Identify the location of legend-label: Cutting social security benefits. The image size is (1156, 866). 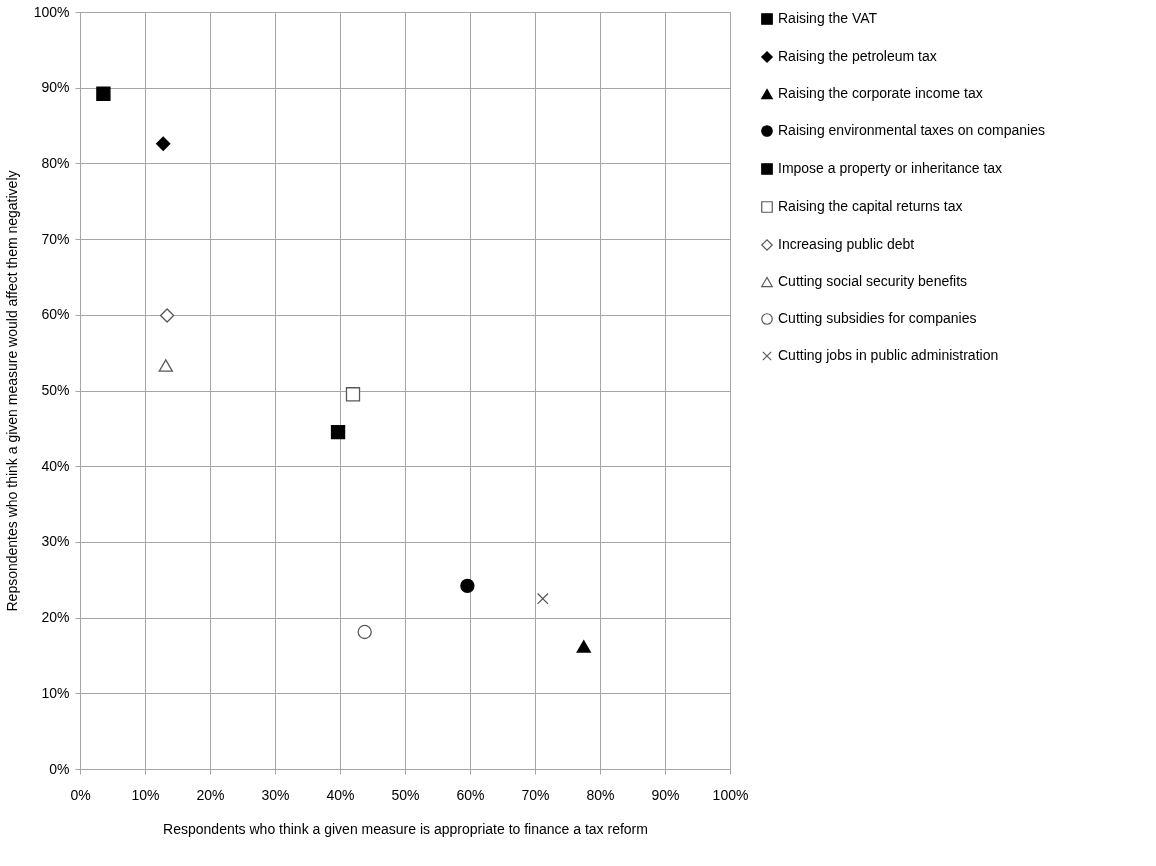
(873, 281).